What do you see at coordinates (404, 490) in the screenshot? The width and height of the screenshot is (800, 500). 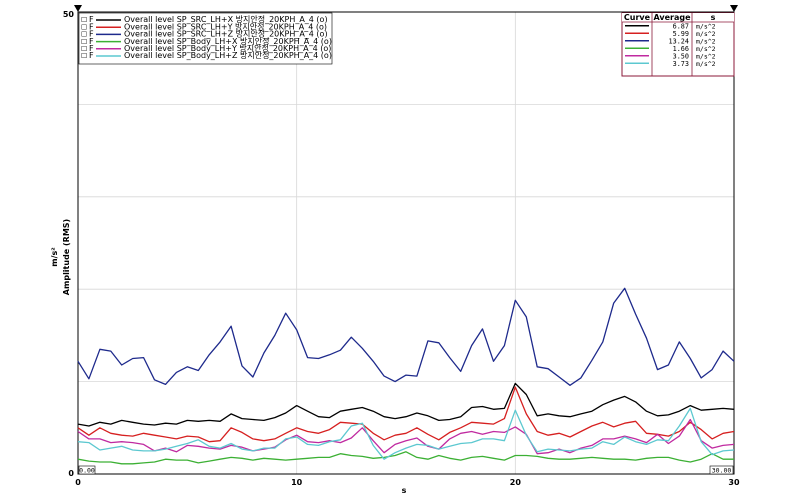 I see `x-axis-label: s` at bounding box center [404, 490].